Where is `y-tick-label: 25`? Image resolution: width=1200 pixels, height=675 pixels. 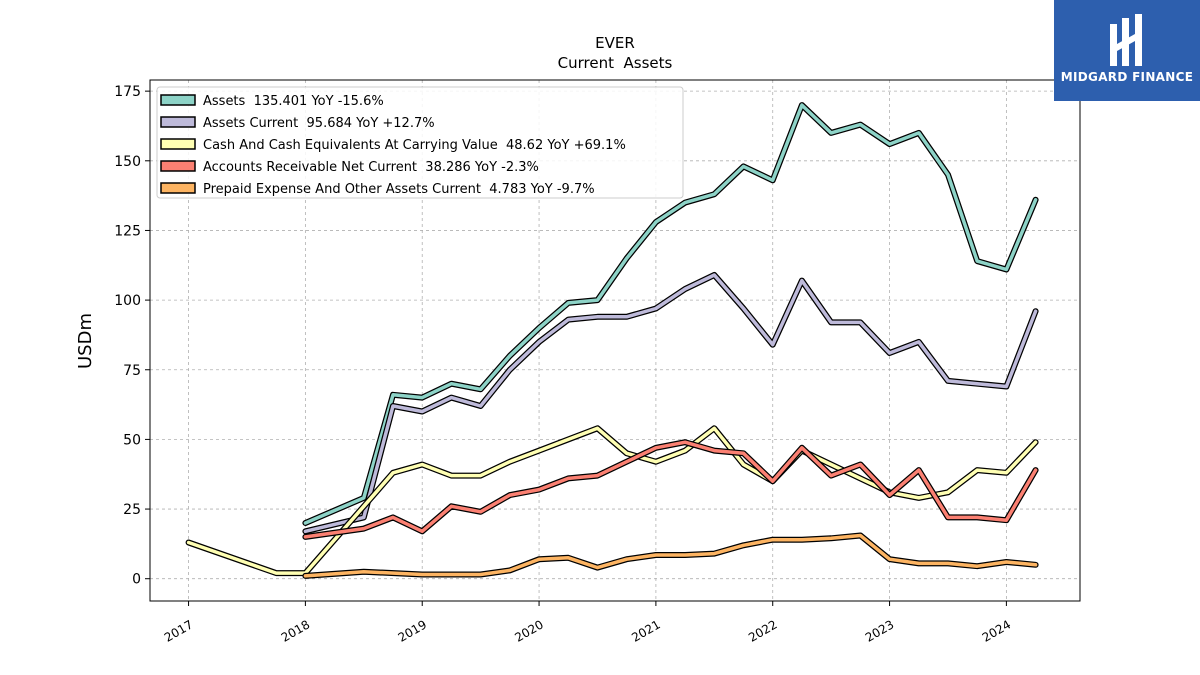
y-tick-label: 25 is located at coordinates (132, 510).